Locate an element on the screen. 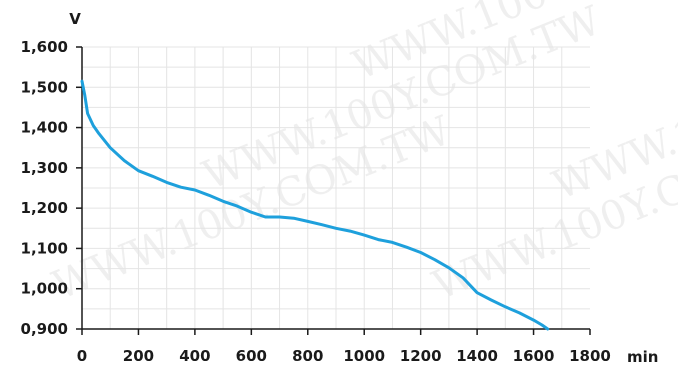  x-tick-label: 1200 is located at coordinates (421, 356).